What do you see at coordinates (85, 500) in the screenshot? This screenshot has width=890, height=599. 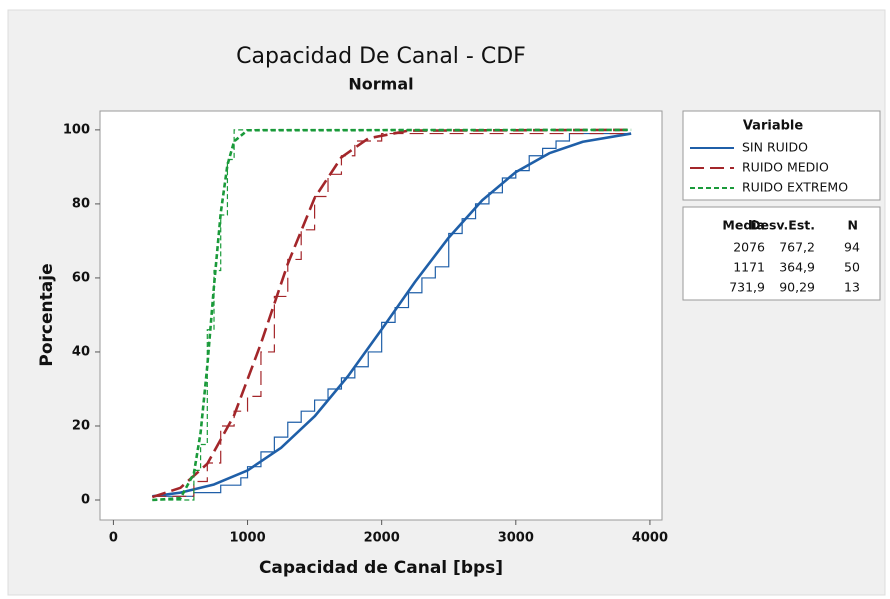 I see `y-tick-label: 0` at bounding box center [85, 500].